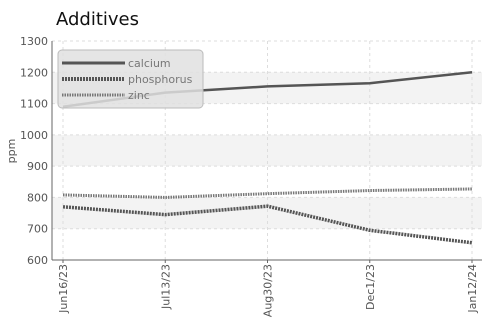  What do you see at coordinates (97, 19) in the screenshot?
I see `chart-title: Additives` at bounding box center [97, 19].